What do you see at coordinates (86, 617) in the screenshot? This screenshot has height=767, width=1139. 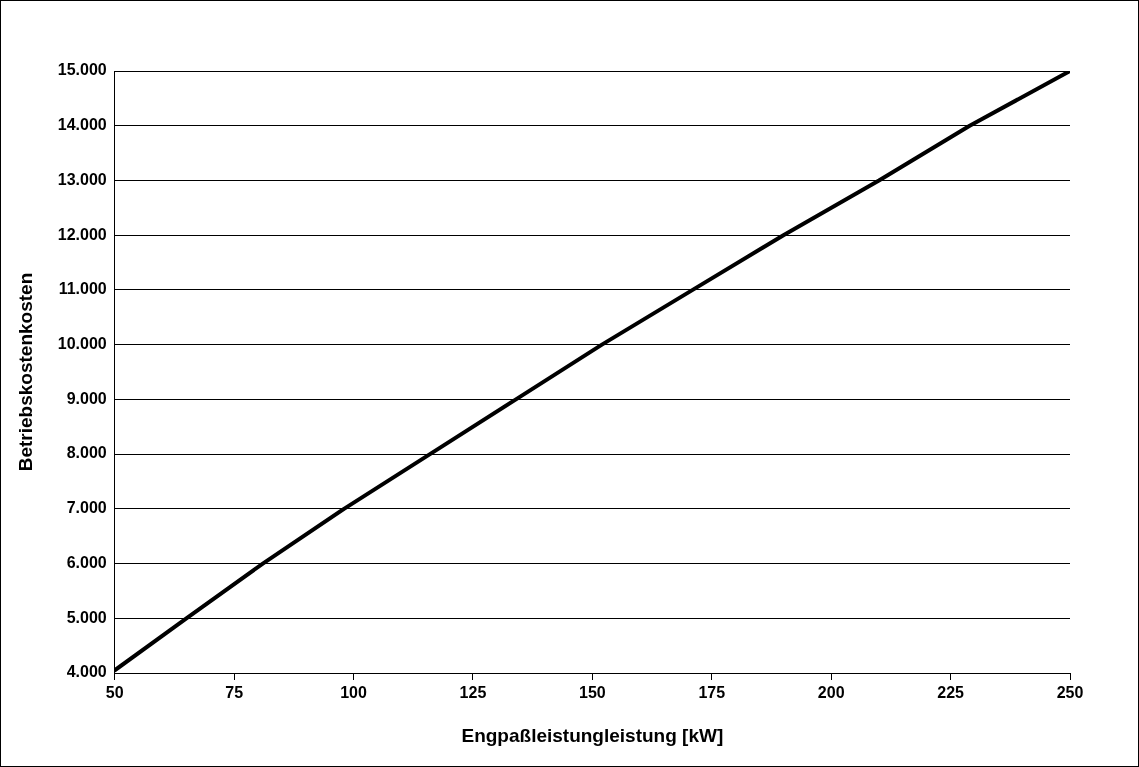 I see `y-tick-label: 5.000` at bounding box center [86, 617].